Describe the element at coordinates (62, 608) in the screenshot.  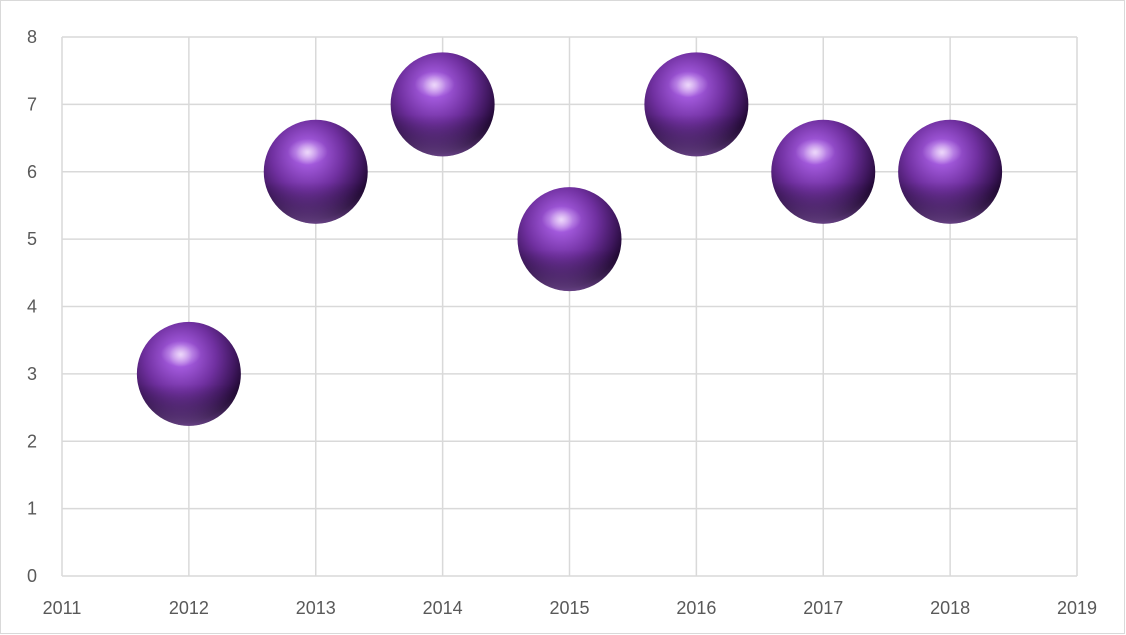
I see `x-tick-label: 2011` at that location.